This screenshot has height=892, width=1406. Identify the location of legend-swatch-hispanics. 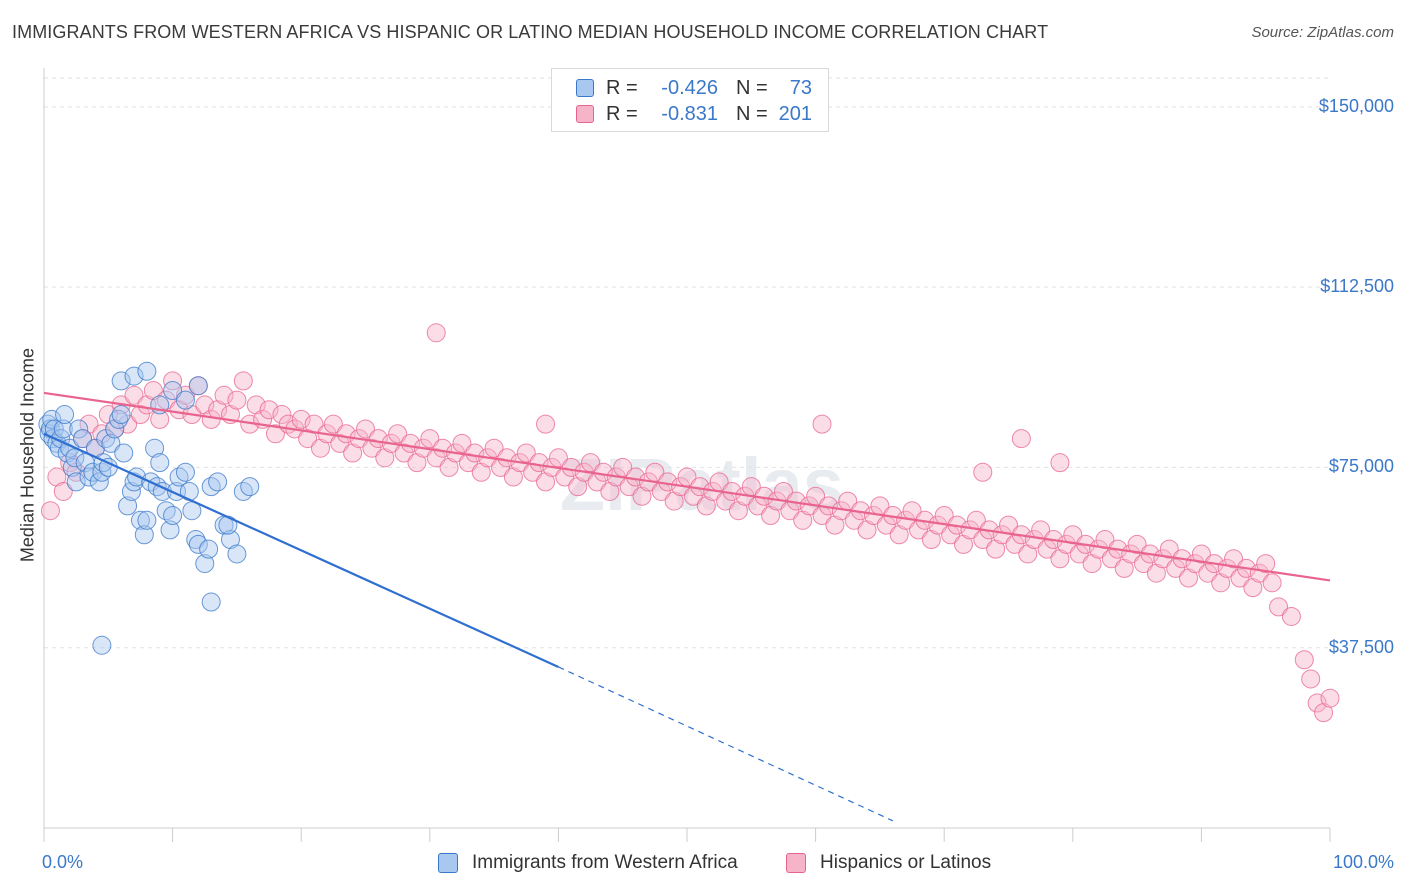
(796, 863).